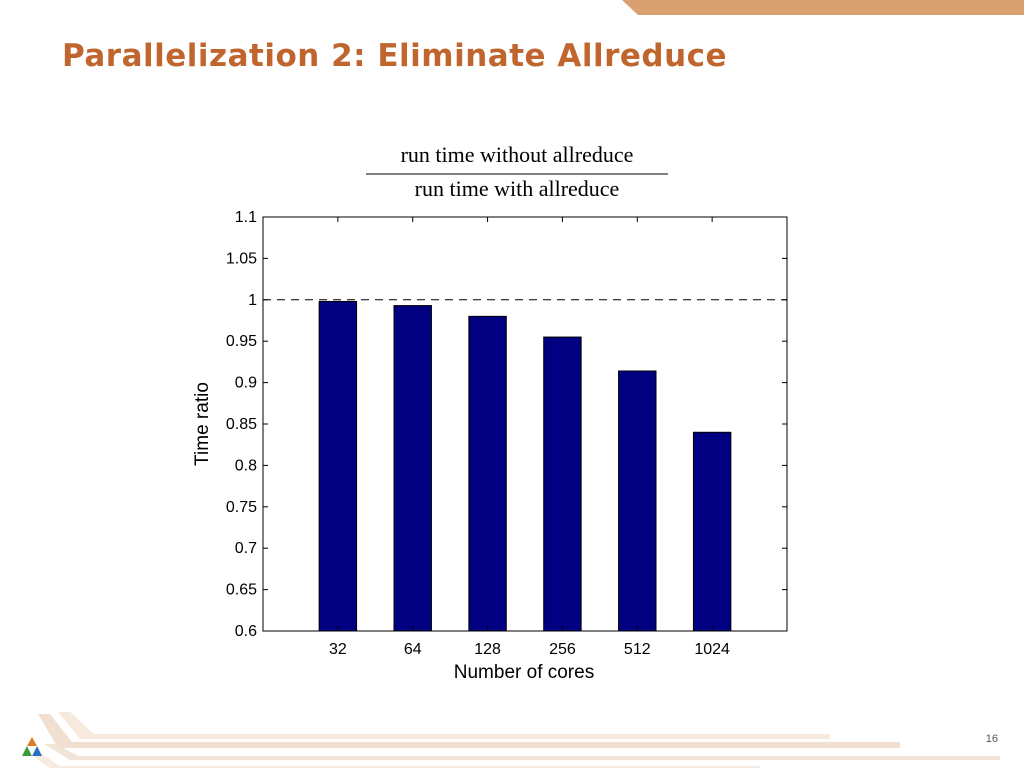 The height and width of the screenshot is (768, 1024). I want to click on y-tick-label: 0.85, so click(241, 424).